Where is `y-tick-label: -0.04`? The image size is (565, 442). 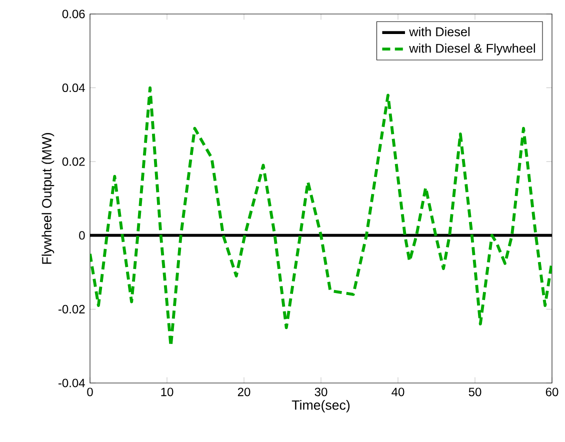 y-tick-label: -0.04 is located at coordinates (71, 383).